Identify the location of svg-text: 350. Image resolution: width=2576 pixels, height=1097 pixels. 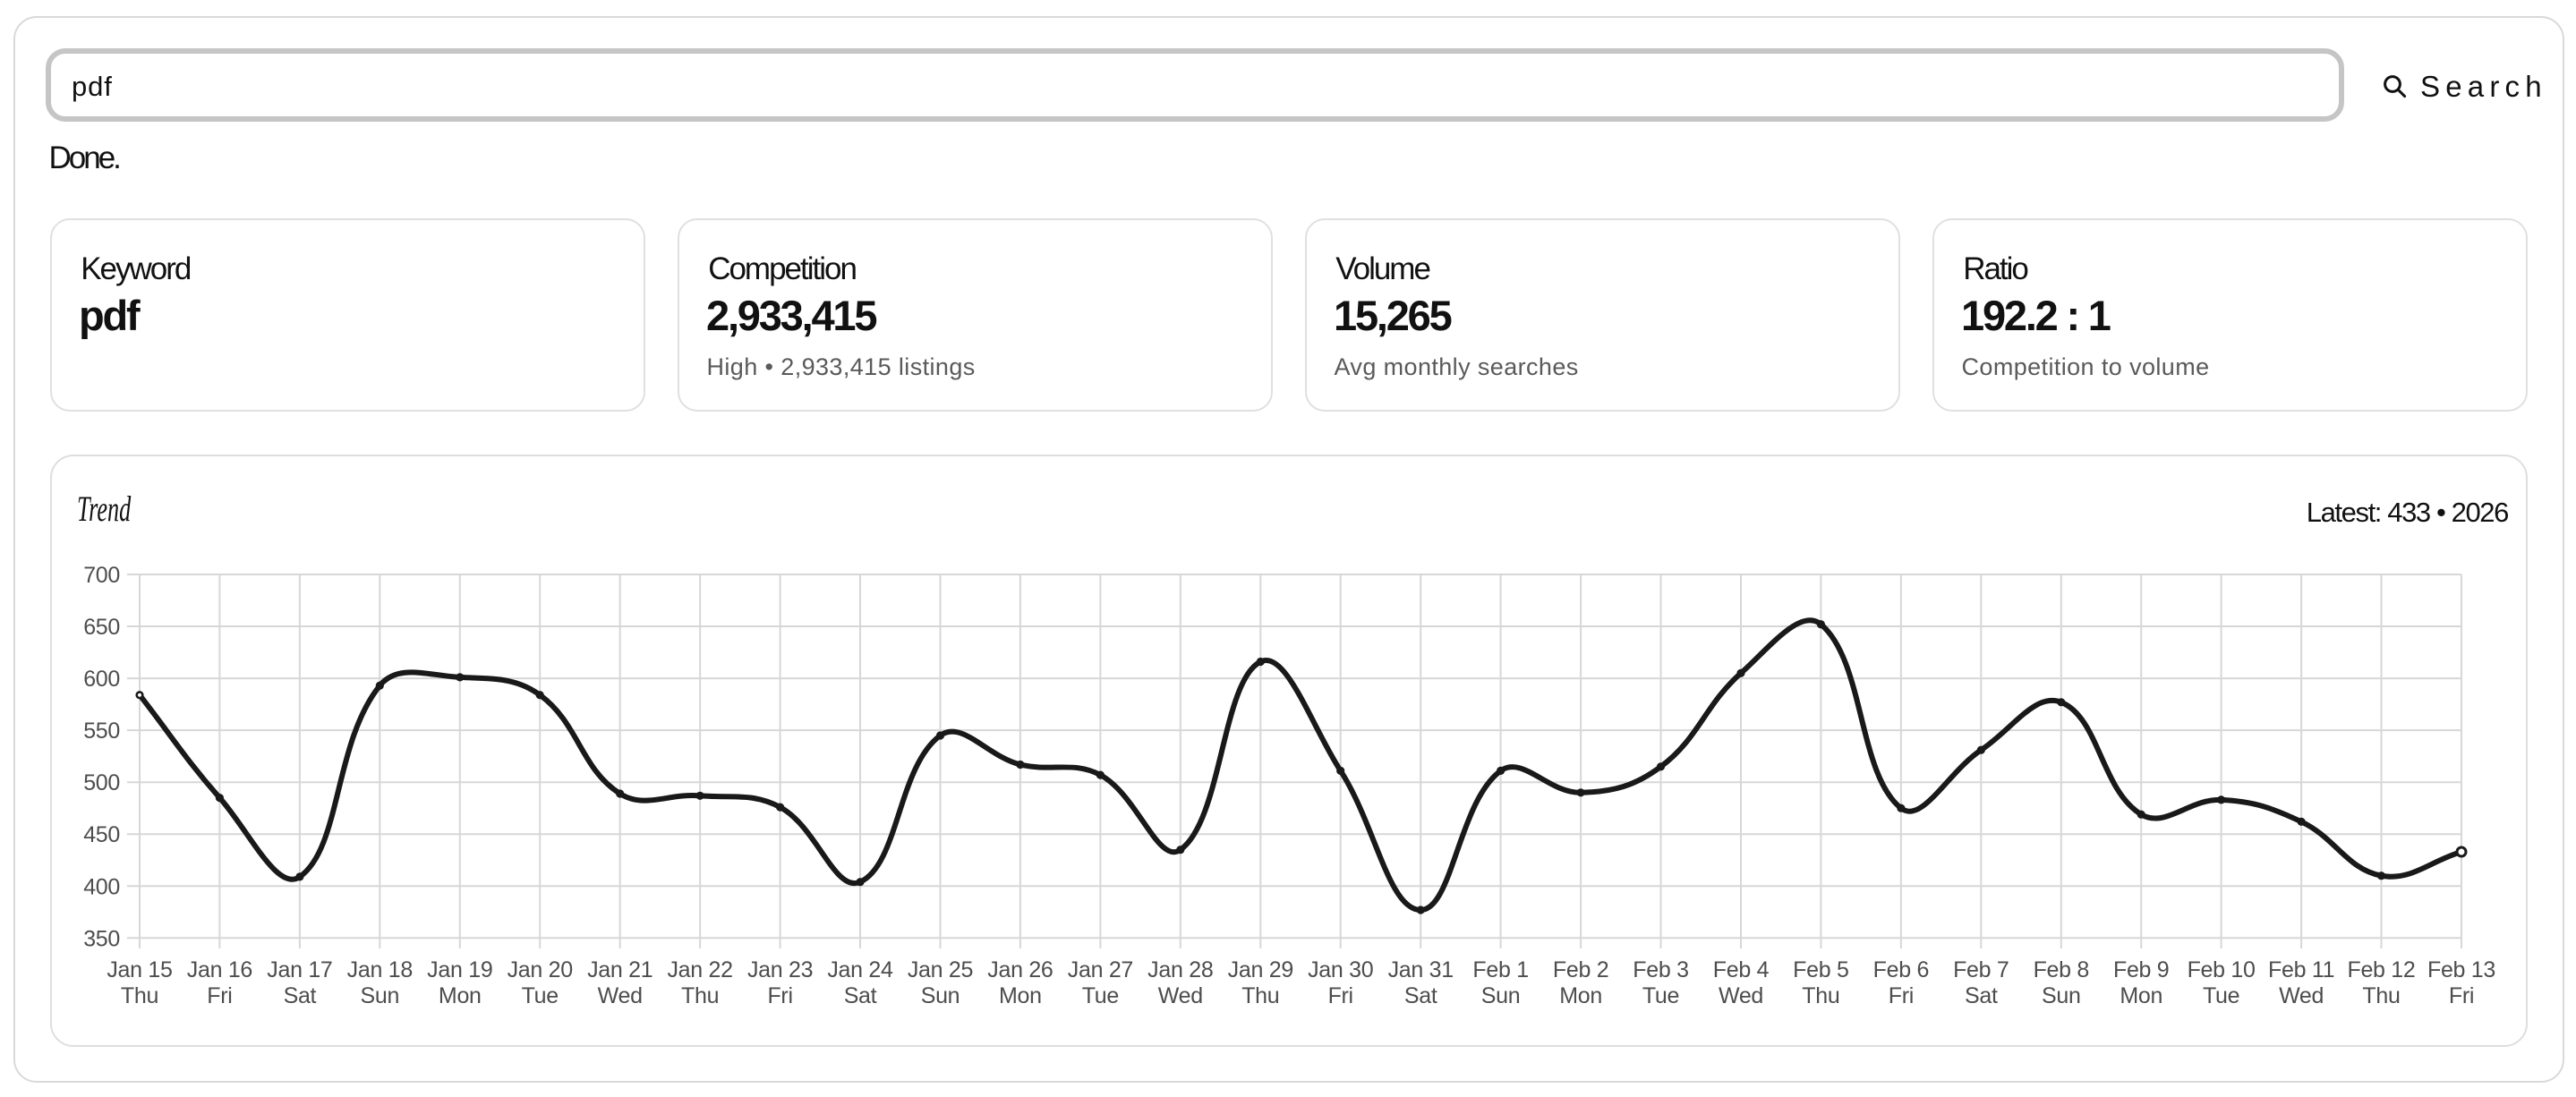
(101, 938).